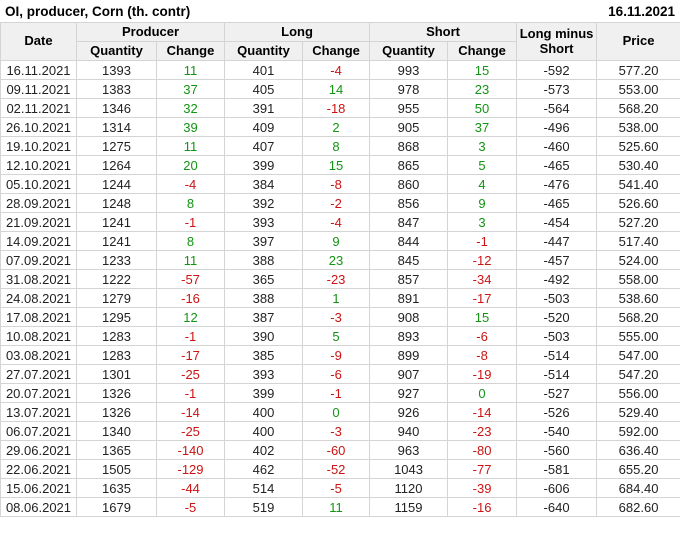 This screenshot has height=548, width=680. I want to click on producer-change-cell: 12, so click(190, 317).